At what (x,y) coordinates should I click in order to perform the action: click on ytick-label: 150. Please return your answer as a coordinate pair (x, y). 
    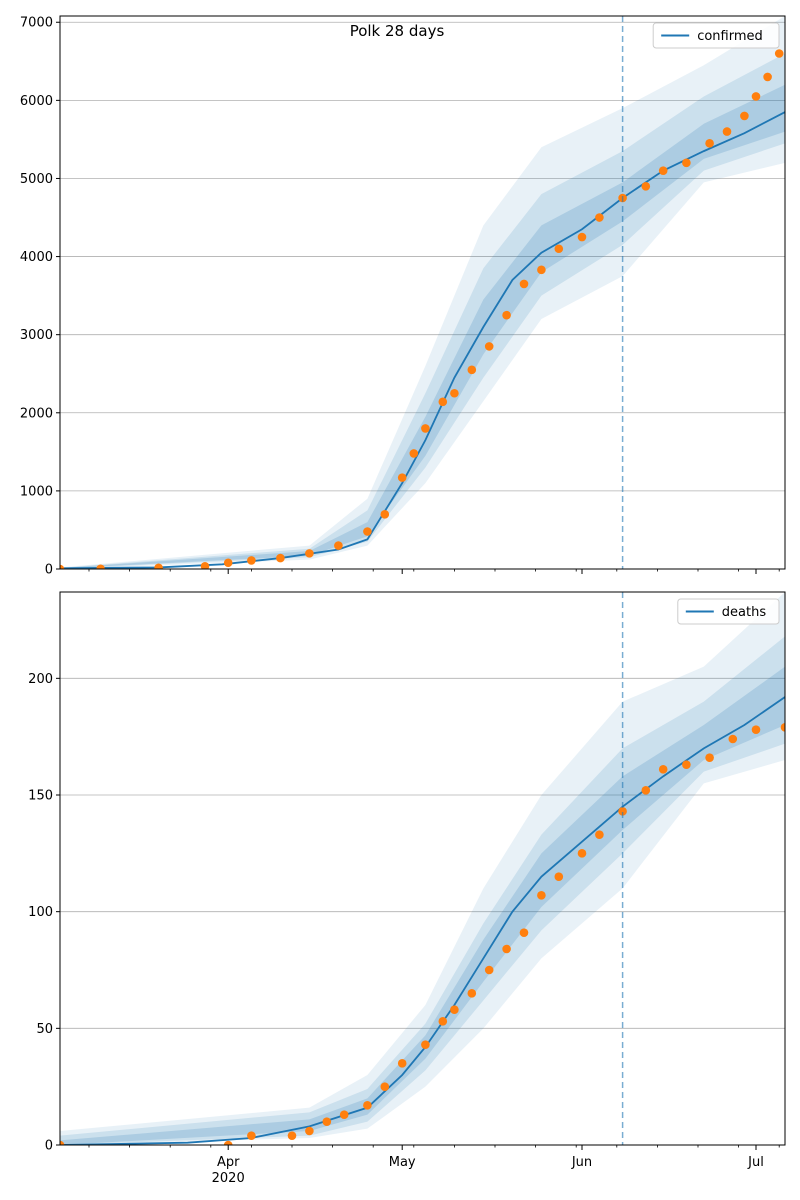
    Looking at the image, I should click on (40, 796).